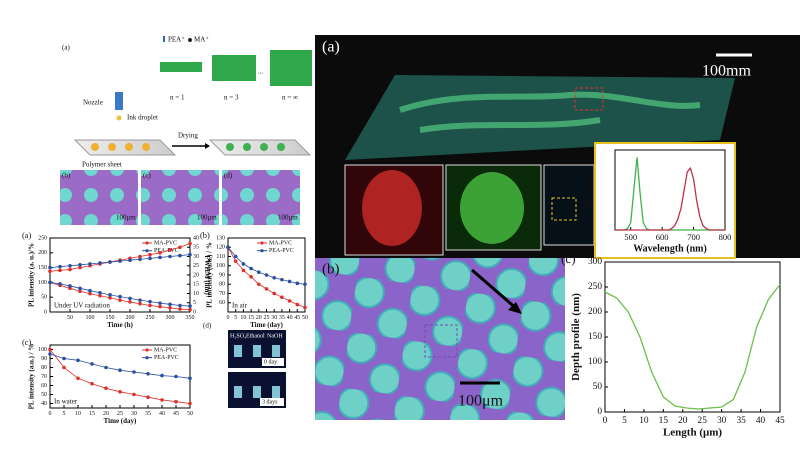 The width and height of the screenshot is (800, 450). What do you see at coordinates (588, 190) in the screenshot?
I see `y-axis-label: PL (a.u.)` at bounding box center [588, 190].